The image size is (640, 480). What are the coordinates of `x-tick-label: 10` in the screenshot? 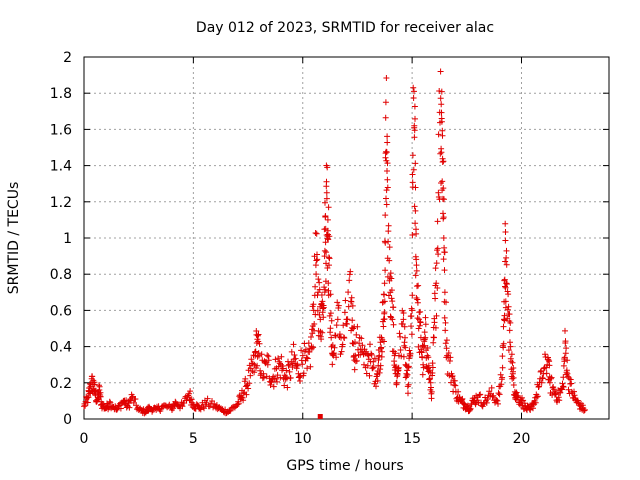 It's located at (303, 439).